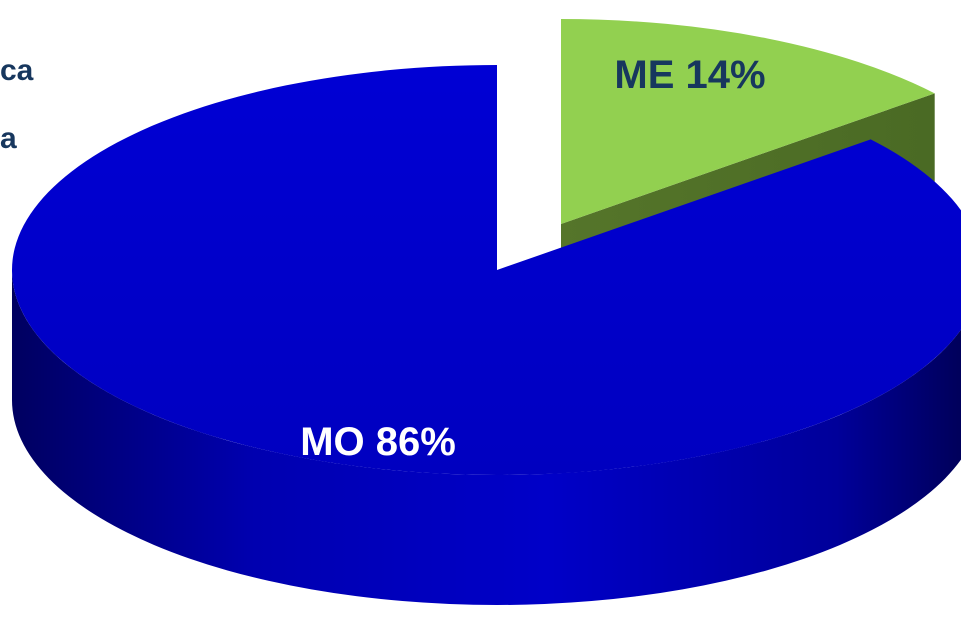 The width and height of the screenshot is (961, 636). I want to click on cropped-text-line-2: a, so click(8, 138).